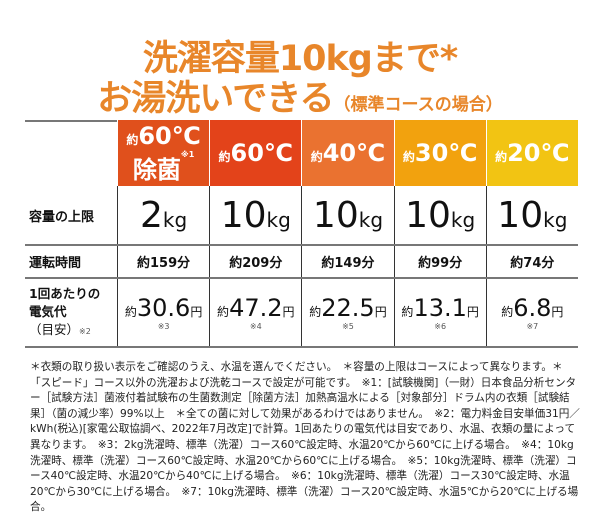  What do you see at coordinates (215, 99) in the screenshot?
I see `subheadline-text: お湯洗いできる` at bounding box center [215, 99].